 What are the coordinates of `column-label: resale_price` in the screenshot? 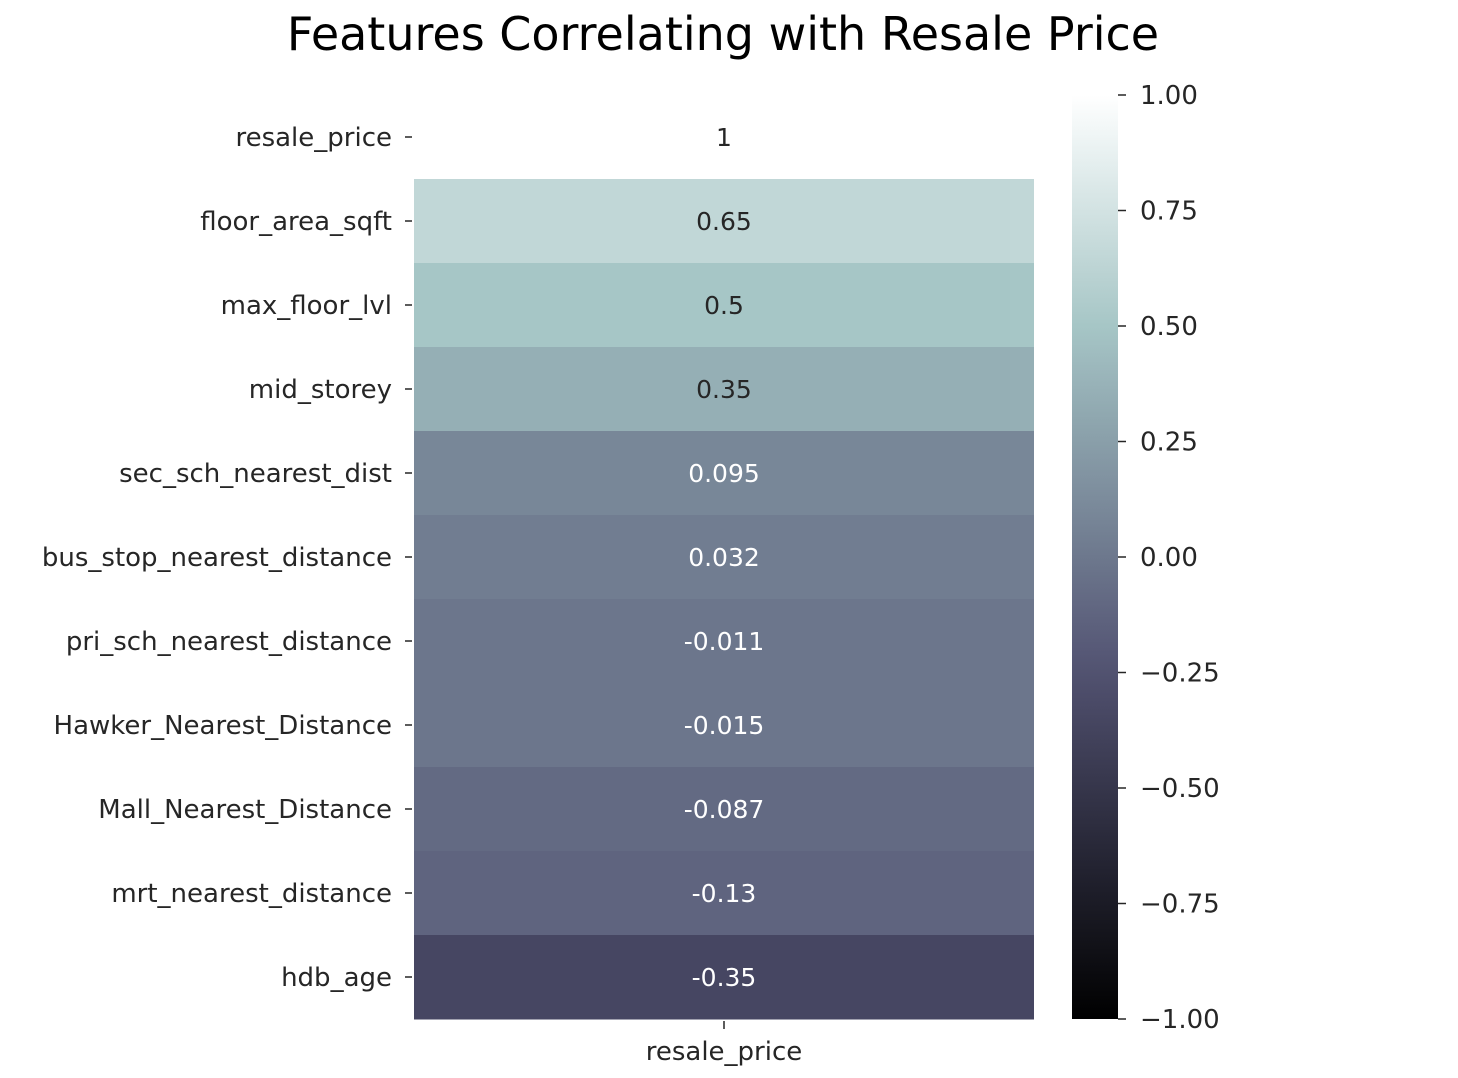 It's located at (724, 1052).